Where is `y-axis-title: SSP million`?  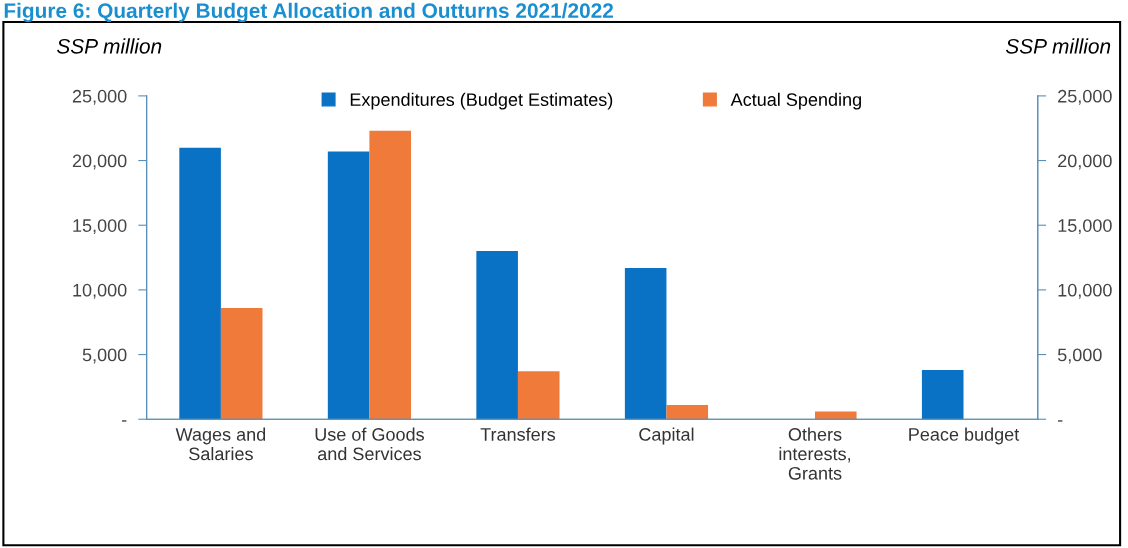
y-axis-title: SSP million is located at coordinates (109, 46).